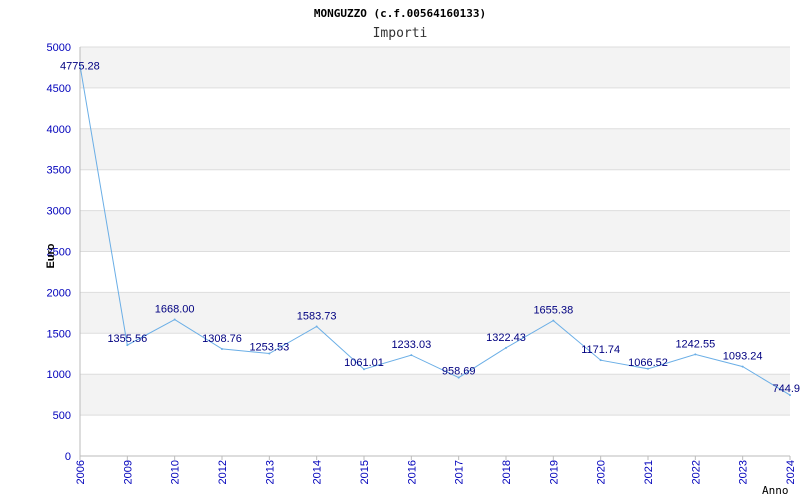  What do you see at coordinates (59, 171) in the screenshot?
I see `y-tick-label: 3500` at bounding box center [59, 171].